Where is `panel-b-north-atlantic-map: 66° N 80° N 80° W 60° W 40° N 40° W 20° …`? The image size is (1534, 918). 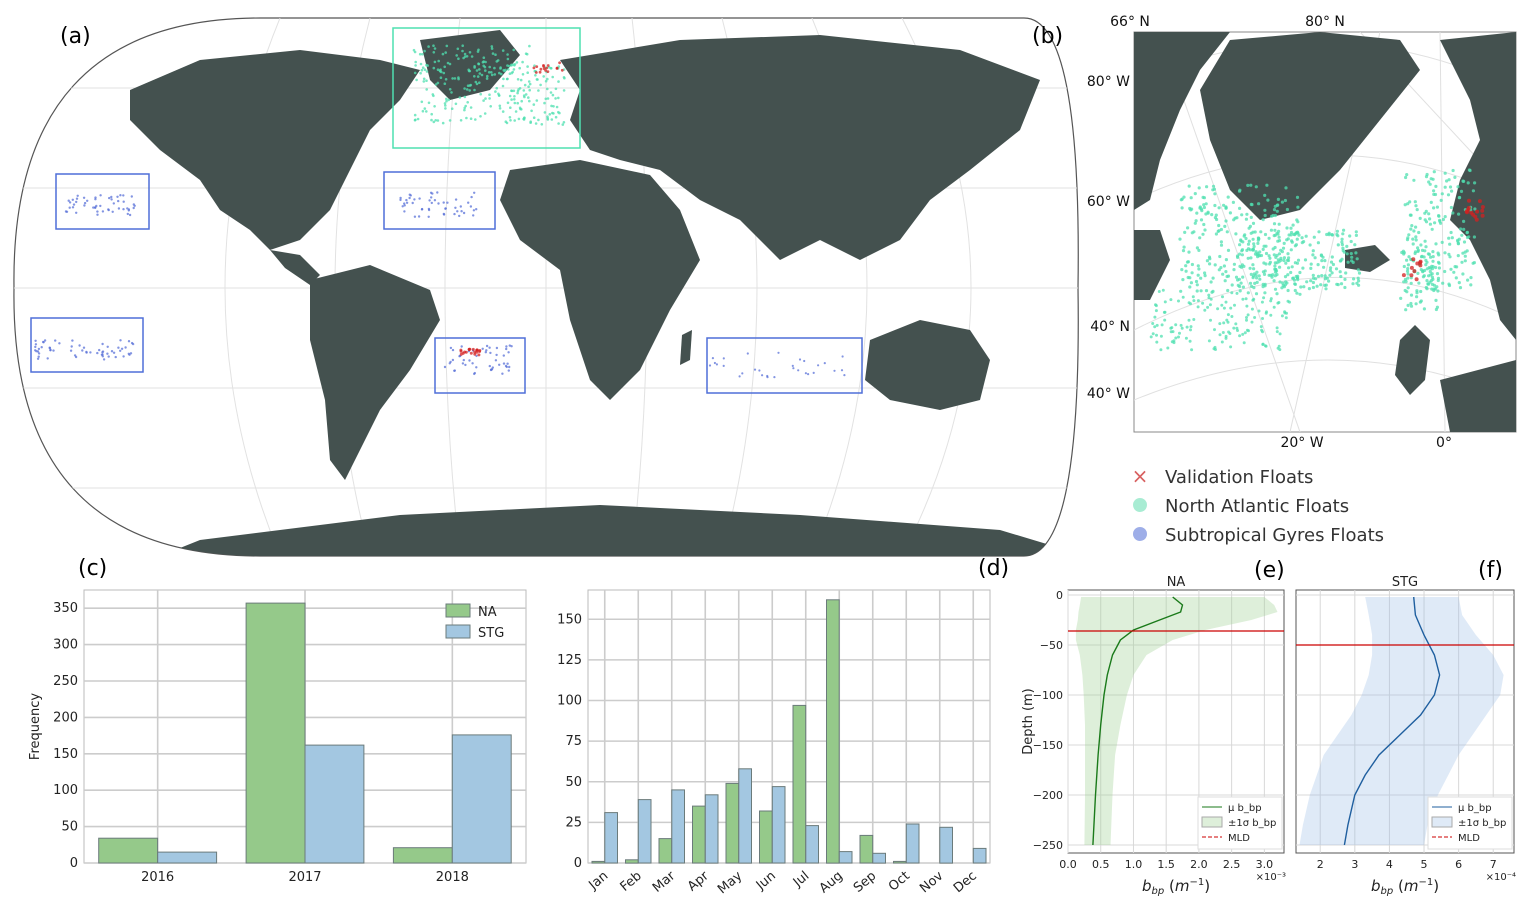 panel-b-north-atlantic-map: 66° N 80° N 80° W 60° W 40° N 40° W 20° … is located at coordinates (1302, 232).